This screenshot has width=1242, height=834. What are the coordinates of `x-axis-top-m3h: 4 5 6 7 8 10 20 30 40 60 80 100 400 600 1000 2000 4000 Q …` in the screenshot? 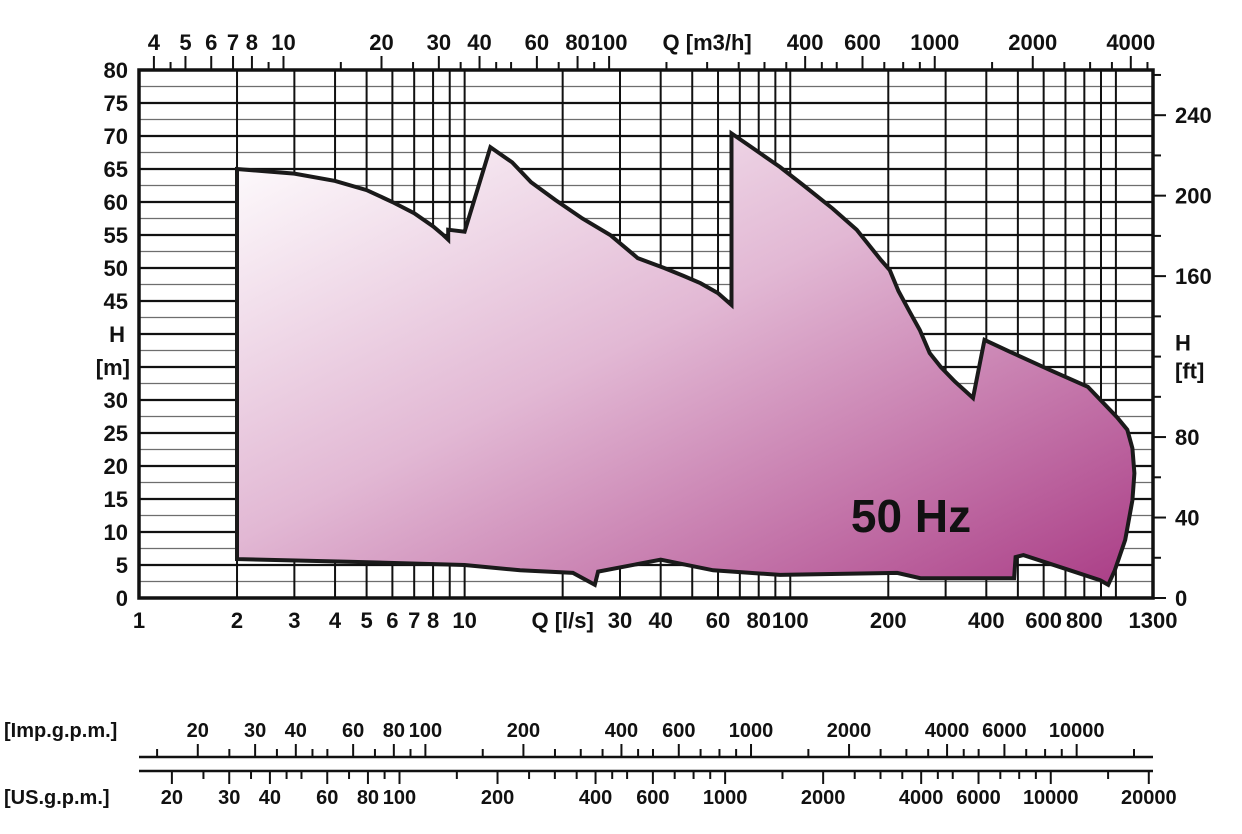 It's located at (651, 50).